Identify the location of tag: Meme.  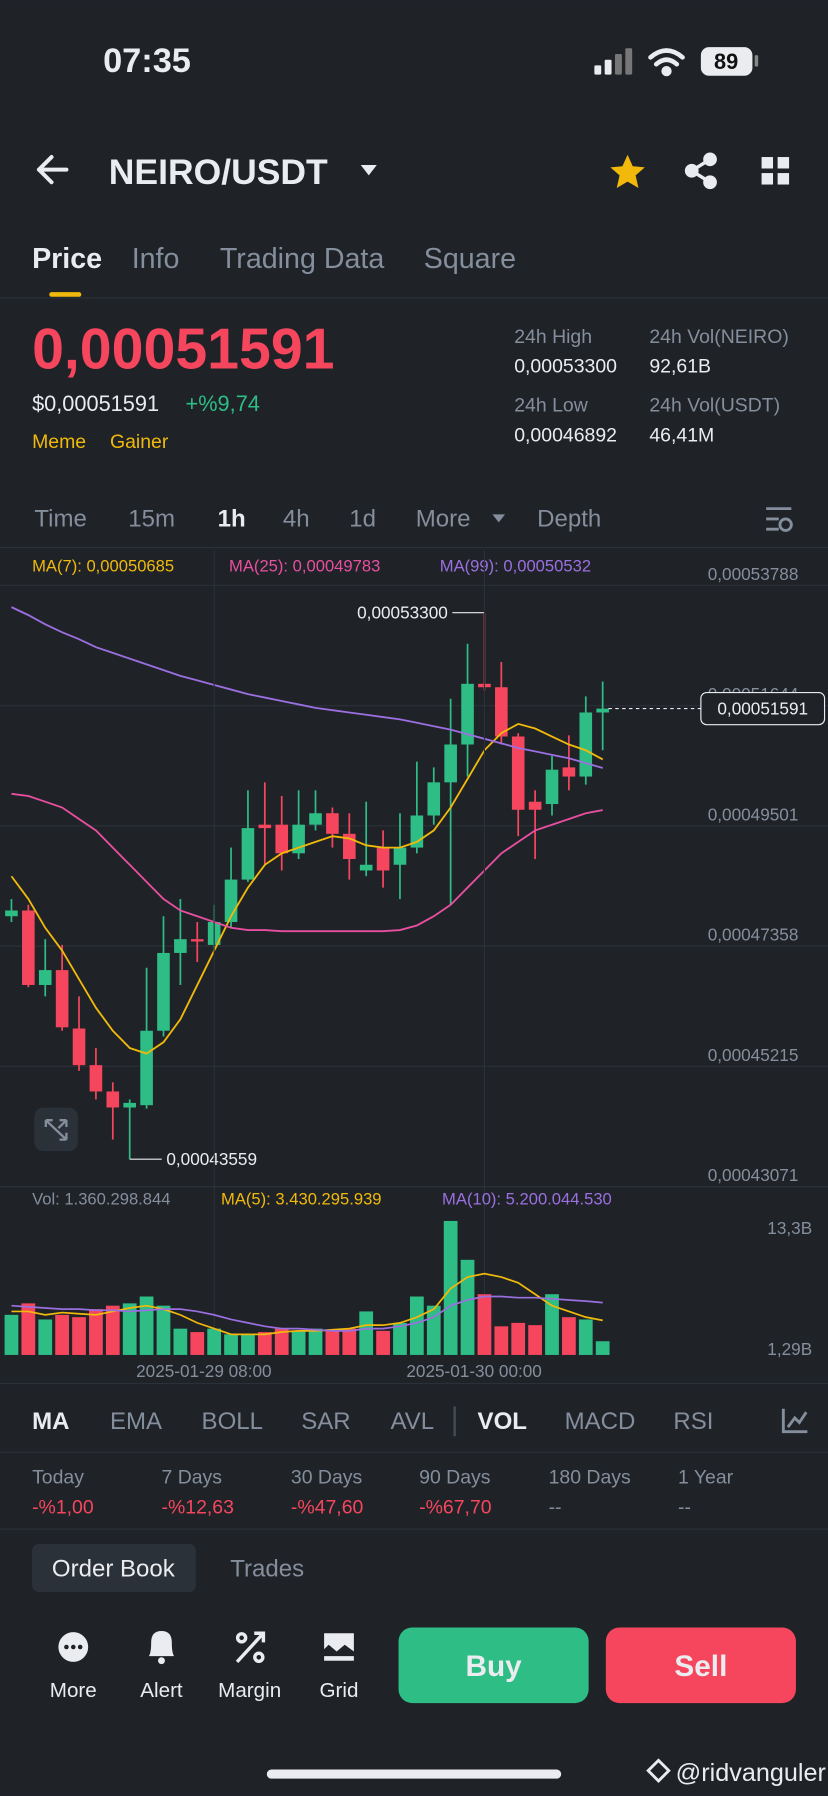
(59, 442).